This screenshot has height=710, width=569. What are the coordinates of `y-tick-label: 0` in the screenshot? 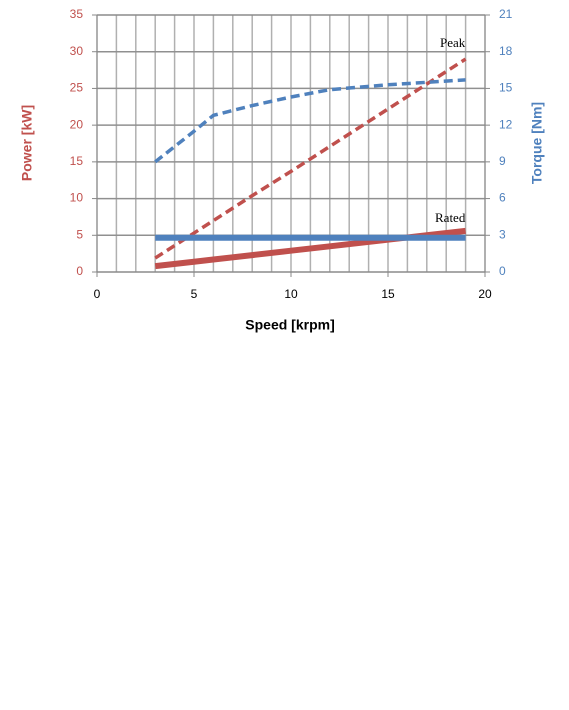 It's located at (79, 271).